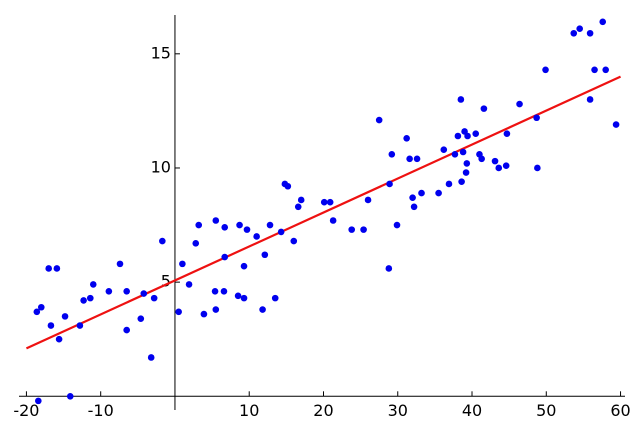  Describe the element at coordinates (546, 410) in the screenshot. I see `x-tick-label: 50` at that location.